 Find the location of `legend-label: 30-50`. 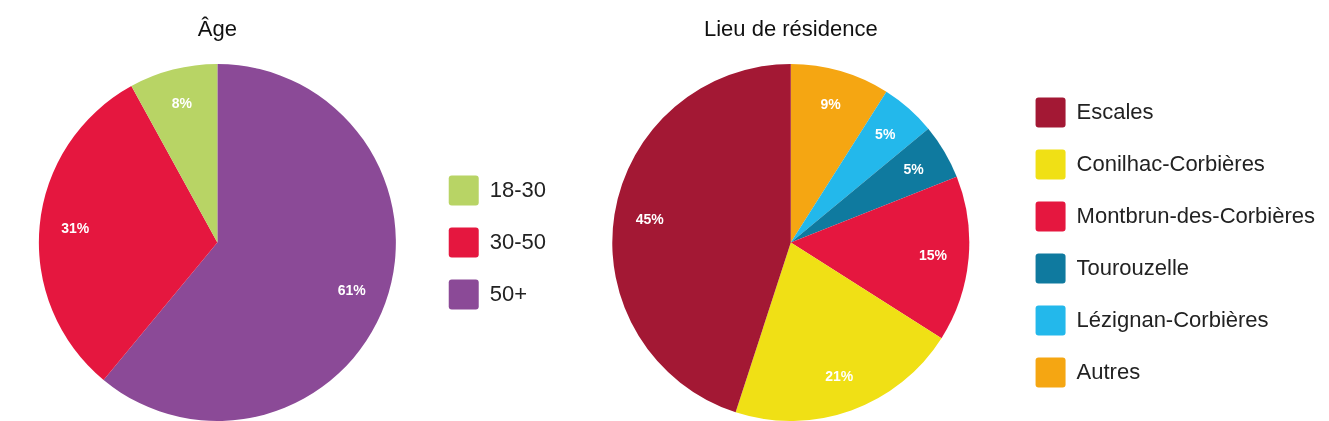

legend-label: 30-50 is located at coordinates (518, 241).